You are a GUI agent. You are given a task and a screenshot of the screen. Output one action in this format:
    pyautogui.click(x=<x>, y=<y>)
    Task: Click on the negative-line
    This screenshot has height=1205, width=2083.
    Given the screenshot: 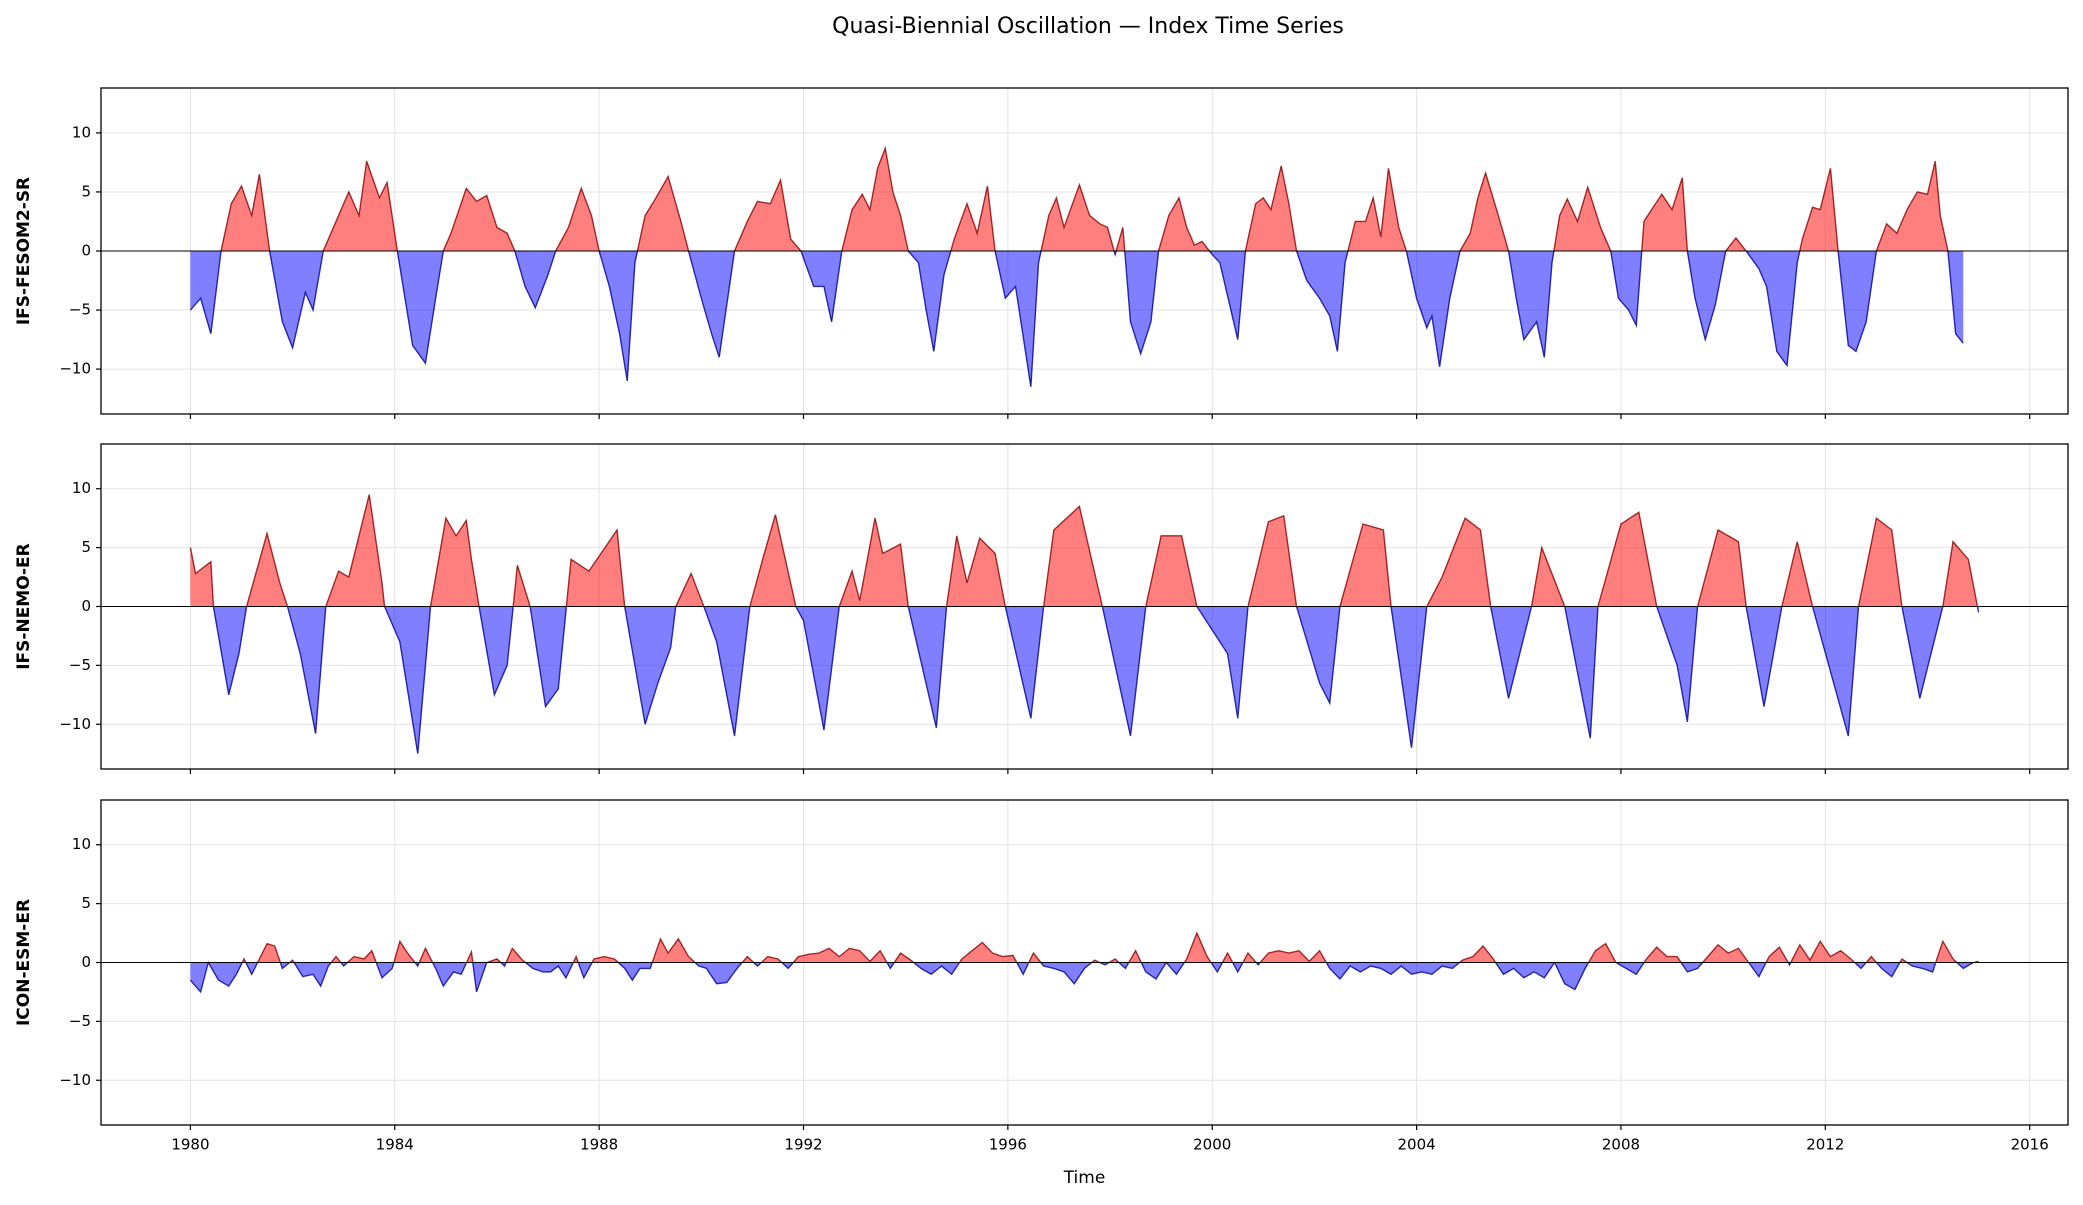 What is the action you would take?
    pyautogui.click(x=1083, y=978)
    